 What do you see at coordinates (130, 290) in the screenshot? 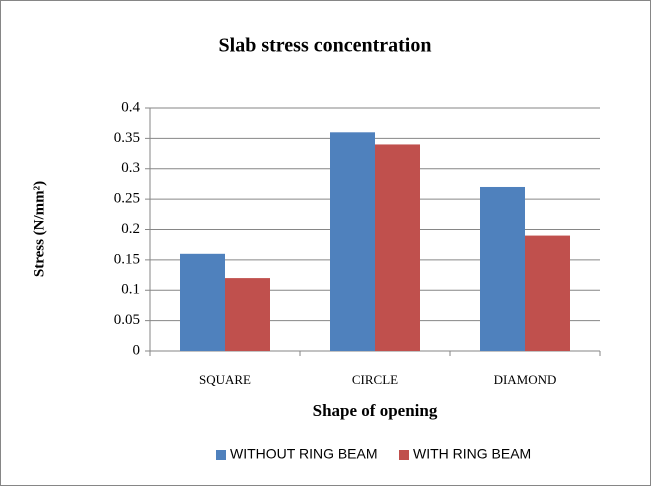
I see `y-tick-label: 0.1` at bounding box center [130, 290].